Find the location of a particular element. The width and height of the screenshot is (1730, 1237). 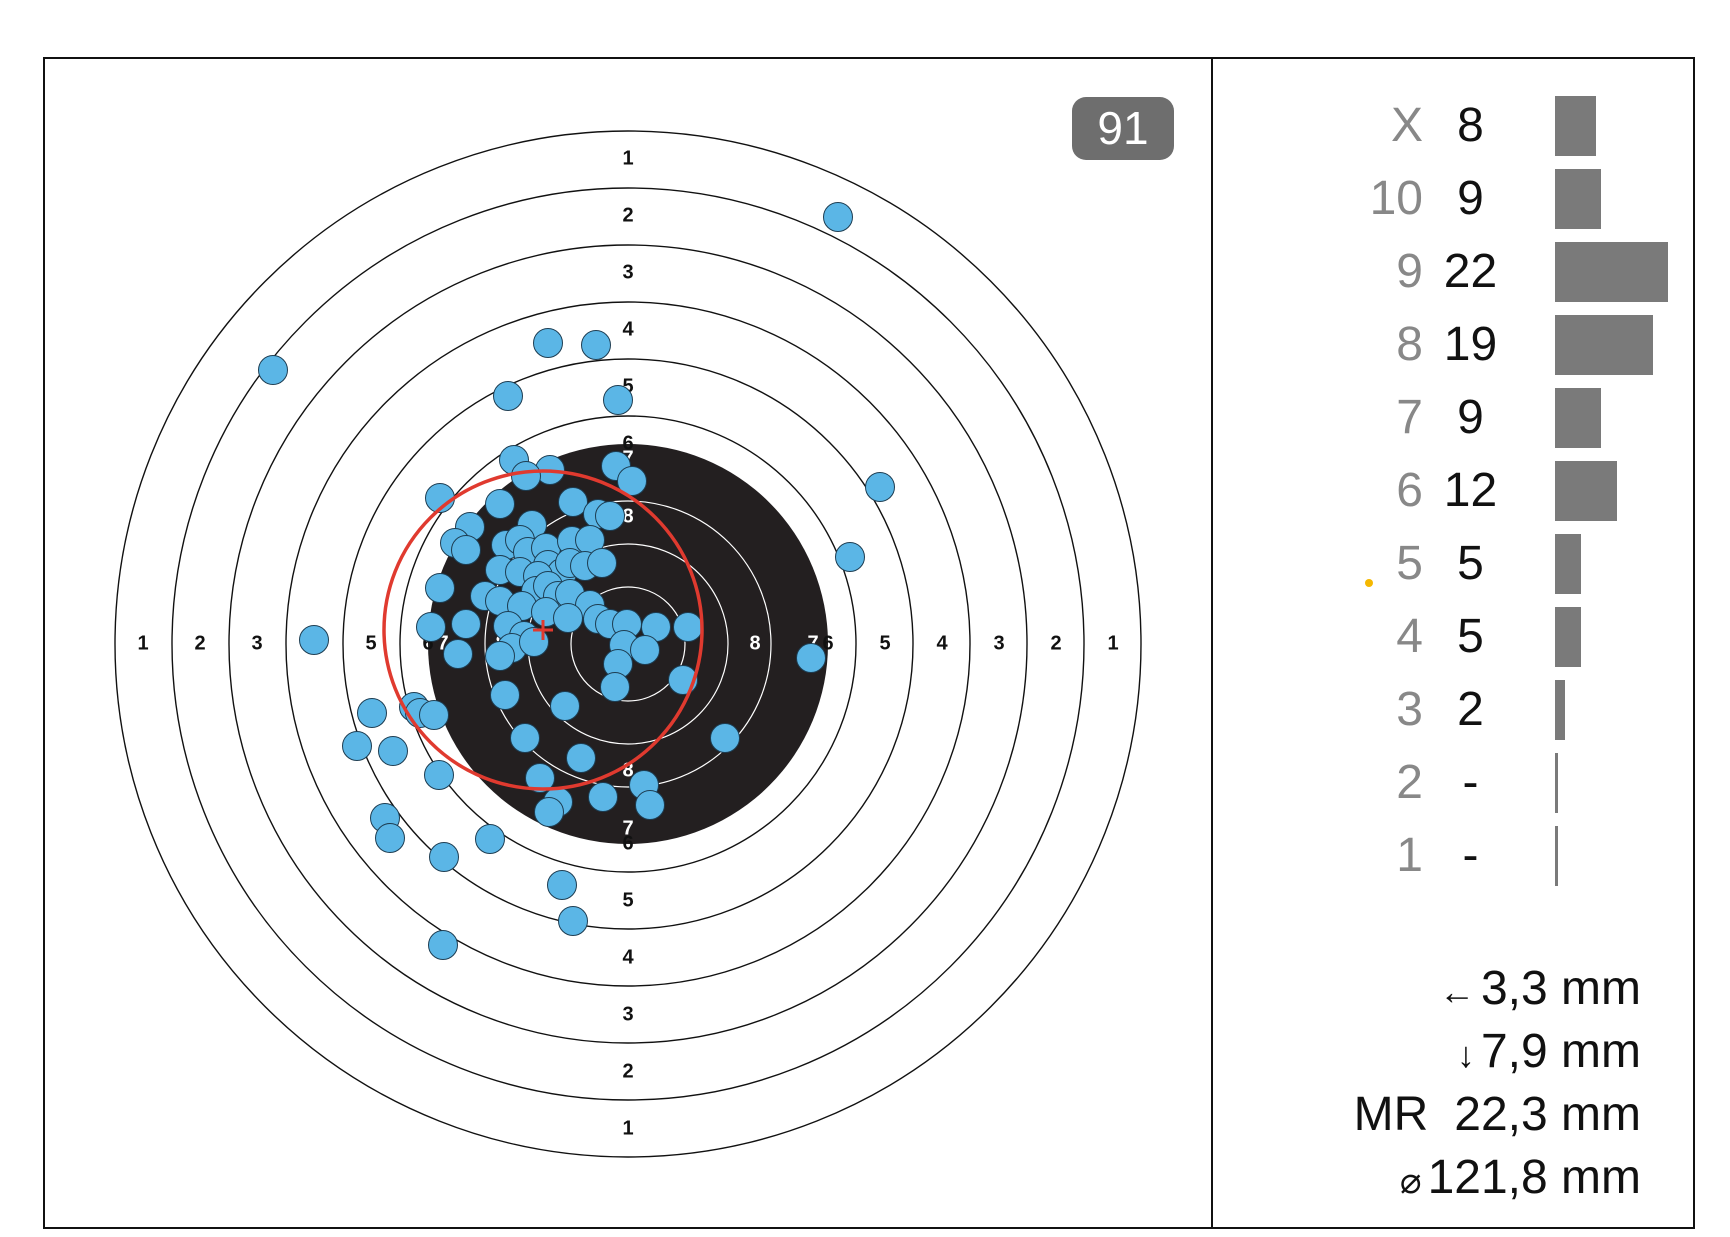

ring-number-5-bottom: 5 is located at coordinates (627, 900).